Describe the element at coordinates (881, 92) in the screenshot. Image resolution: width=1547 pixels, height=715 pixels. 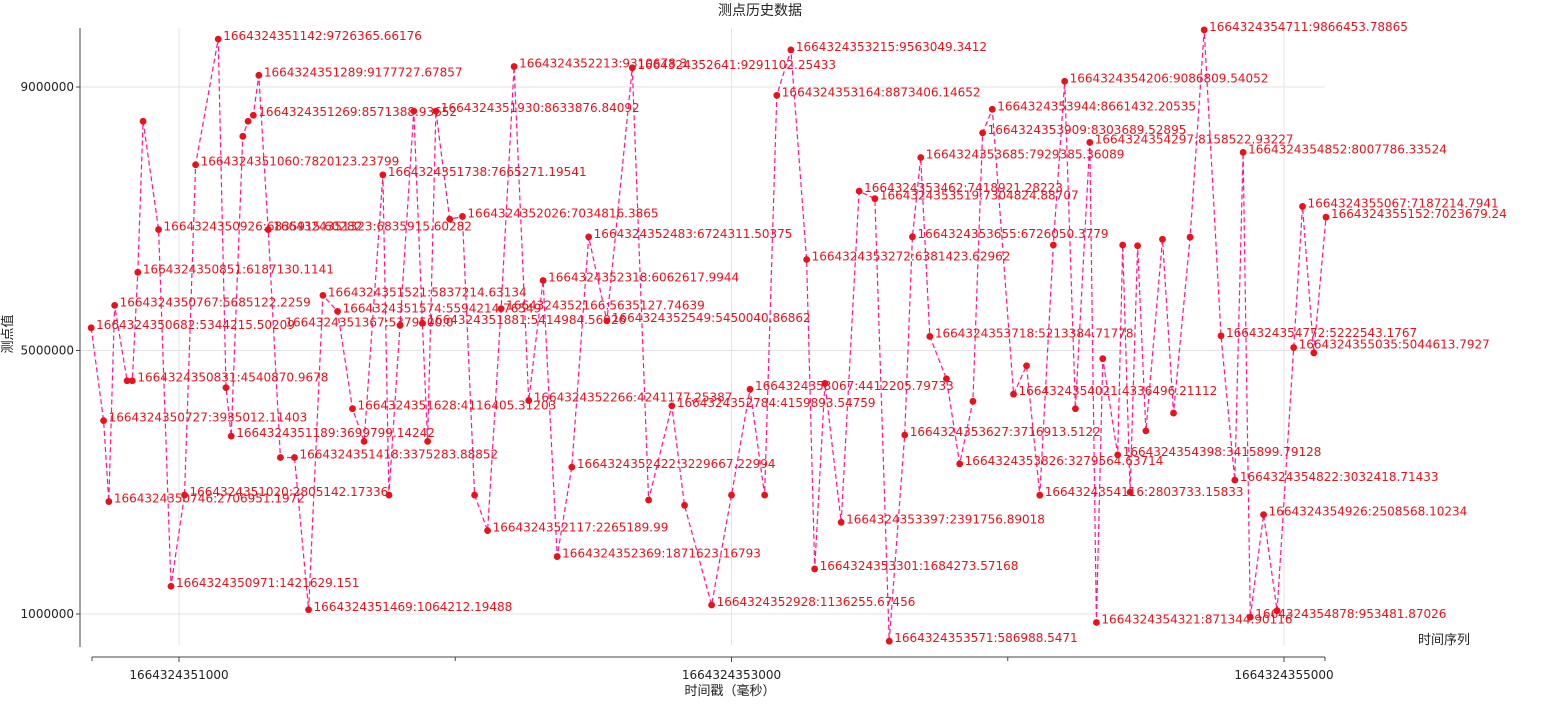
I see `data-label: 1664324353164:8873406.14652` at that location.